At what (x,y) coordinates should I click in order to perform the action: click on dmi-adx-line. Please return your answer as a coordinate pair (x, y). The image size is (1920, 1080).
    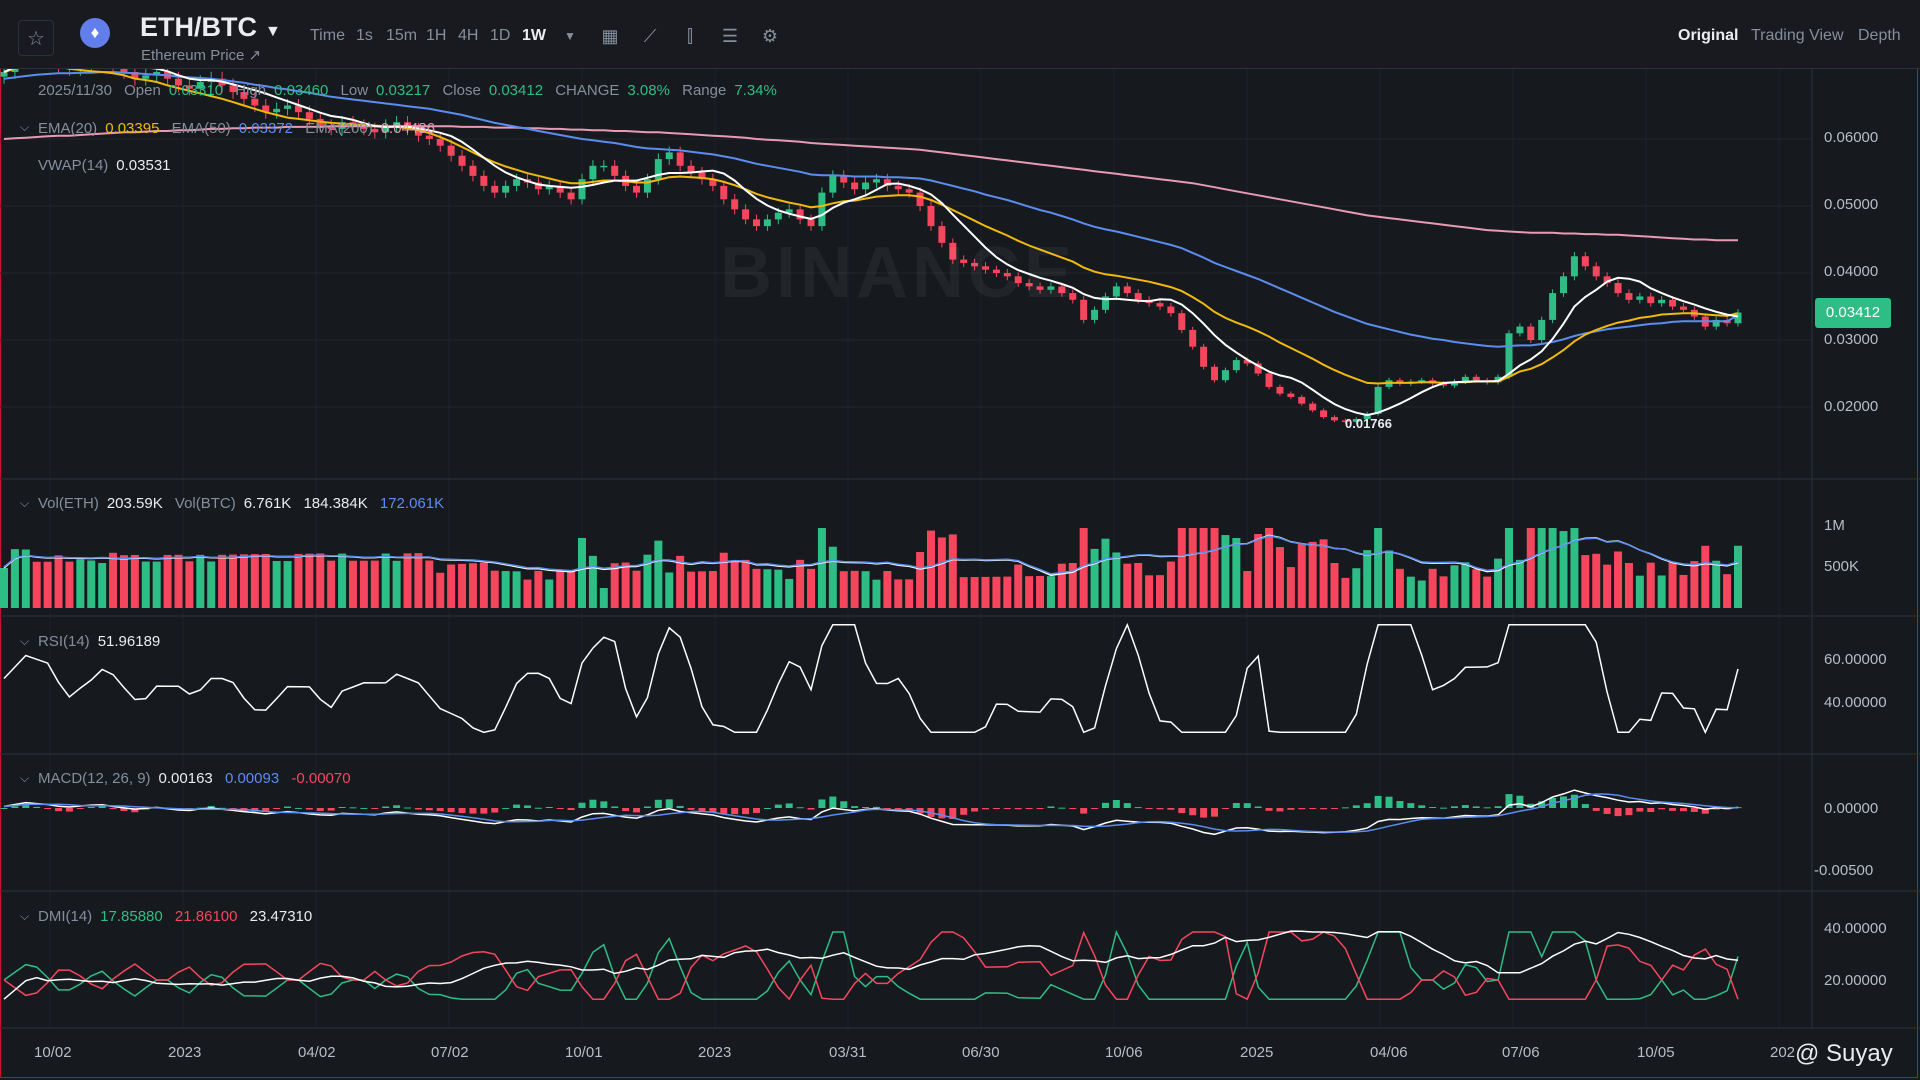
    Looking at the image, I should click on (871, 965).